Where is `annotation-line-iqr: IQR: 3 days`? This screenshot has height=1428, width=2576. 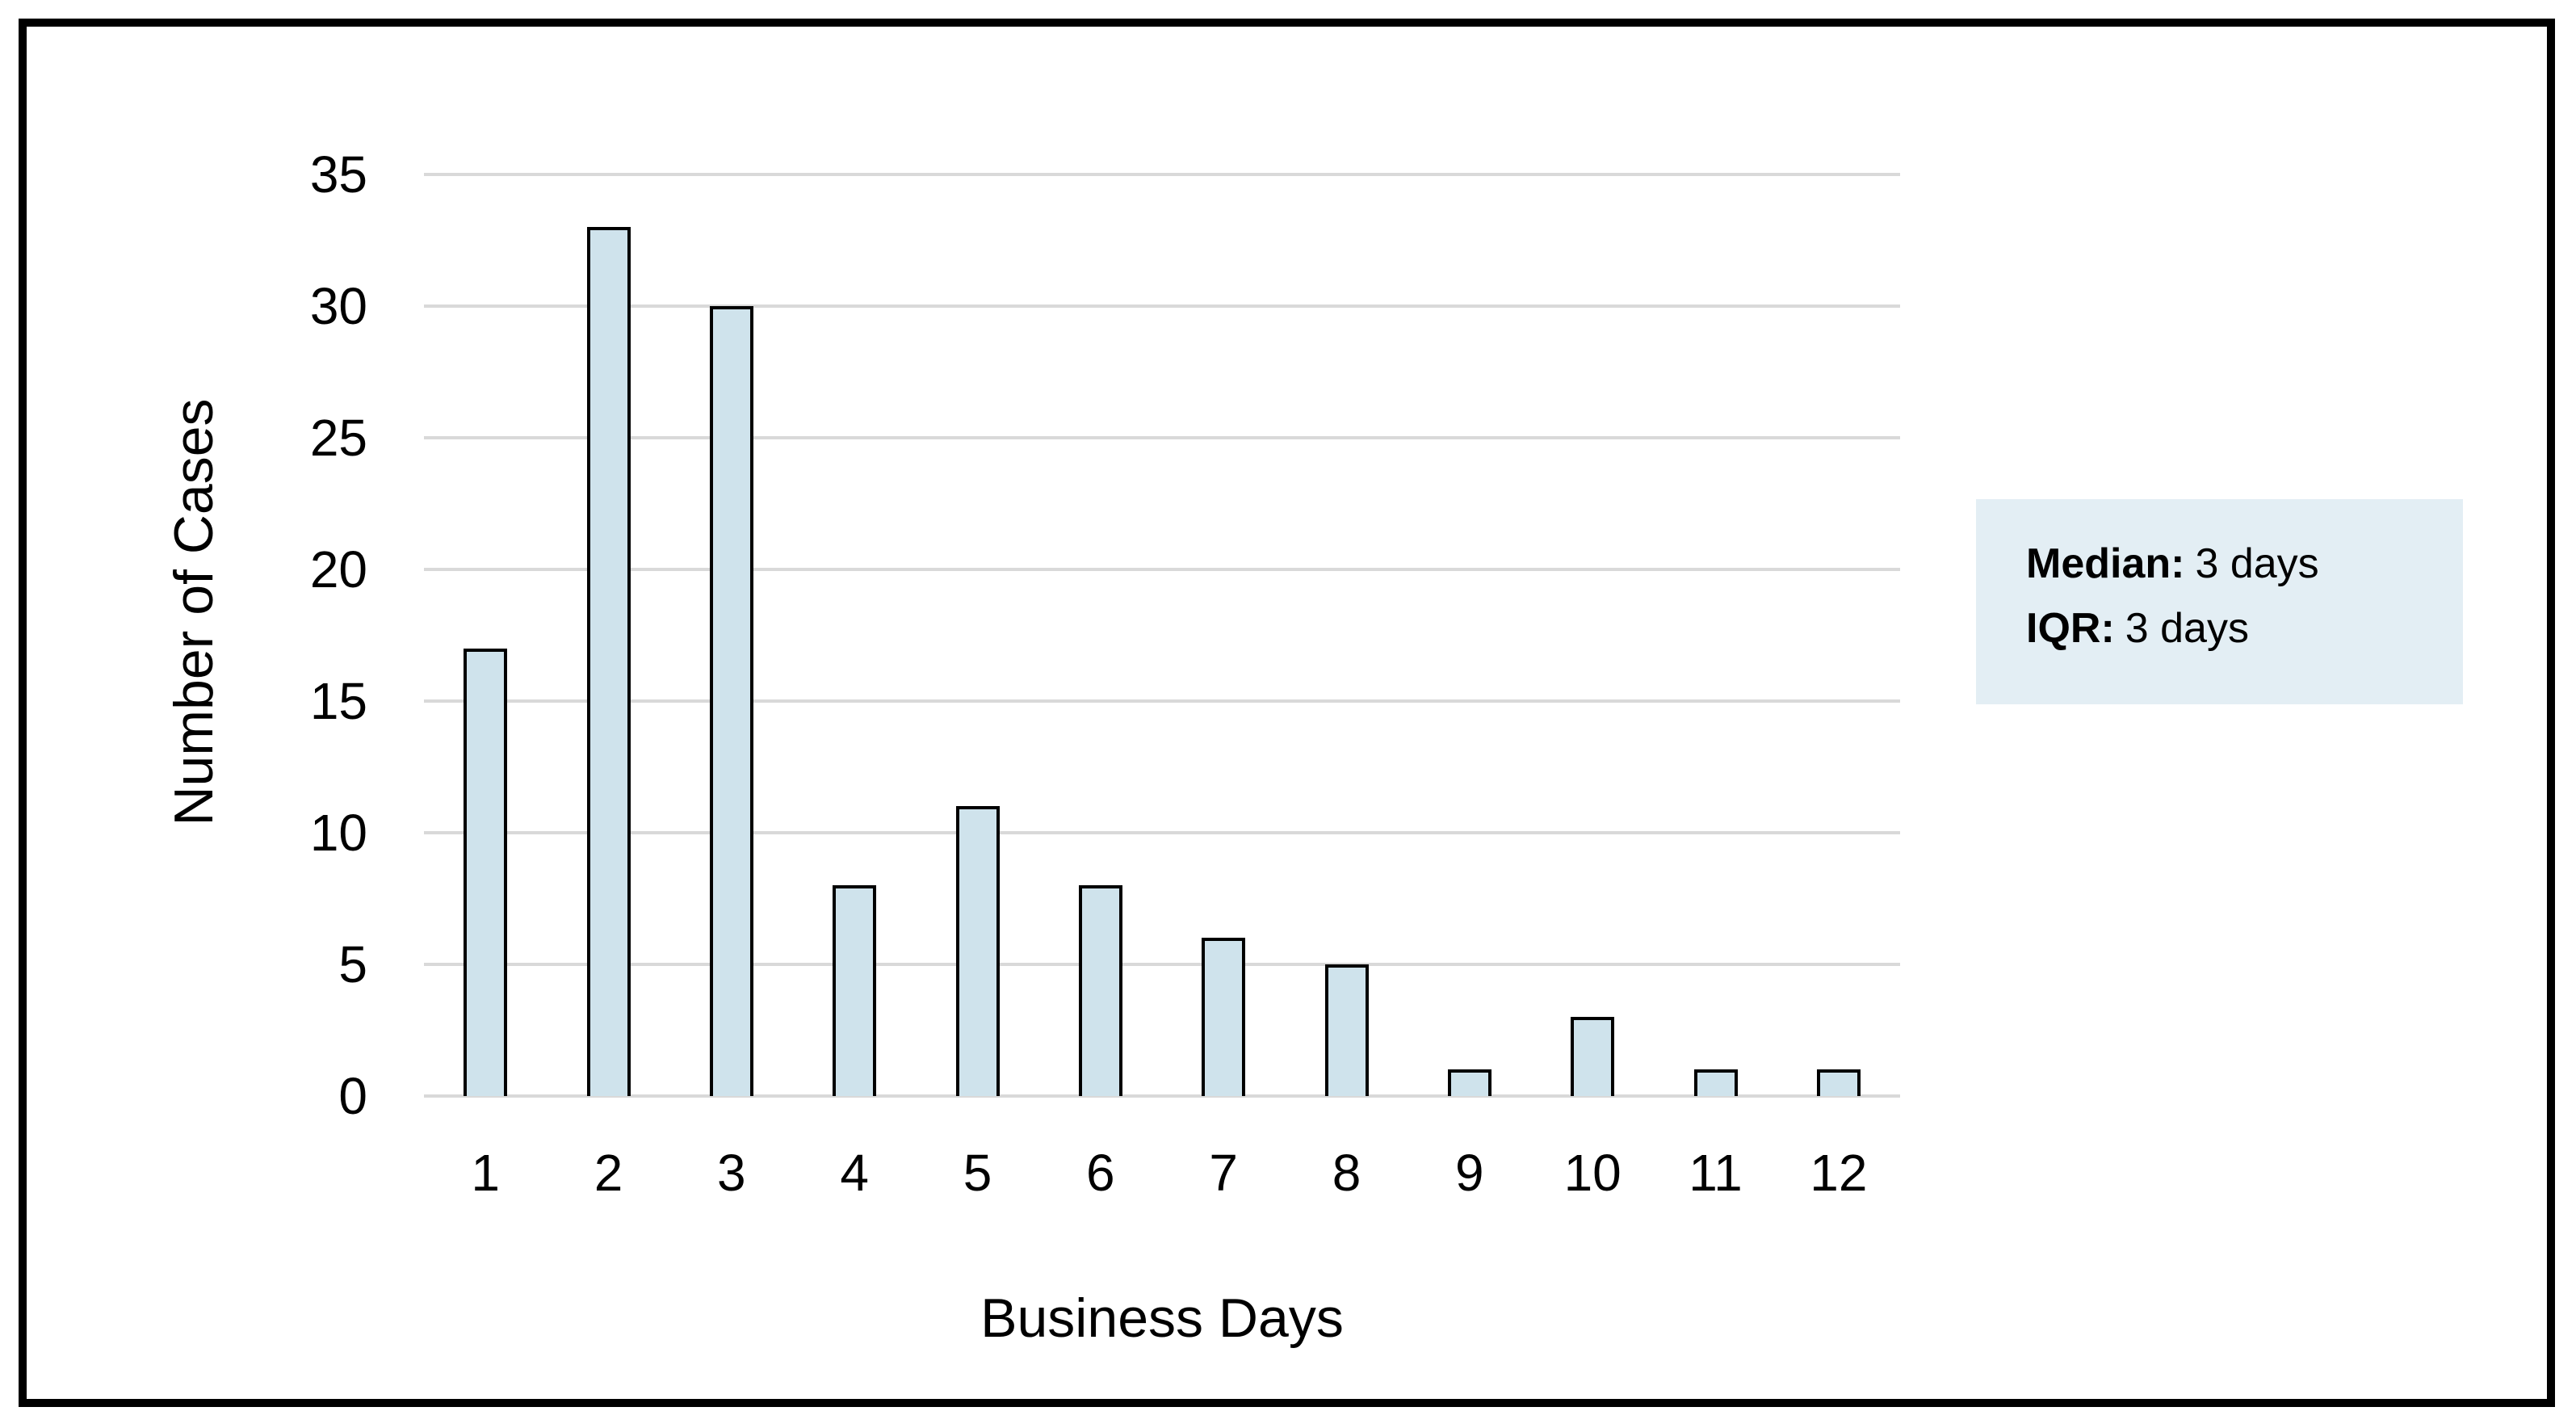 annotation-line-iqr: IQR: 3 days is located at coordinates (2244, 629).